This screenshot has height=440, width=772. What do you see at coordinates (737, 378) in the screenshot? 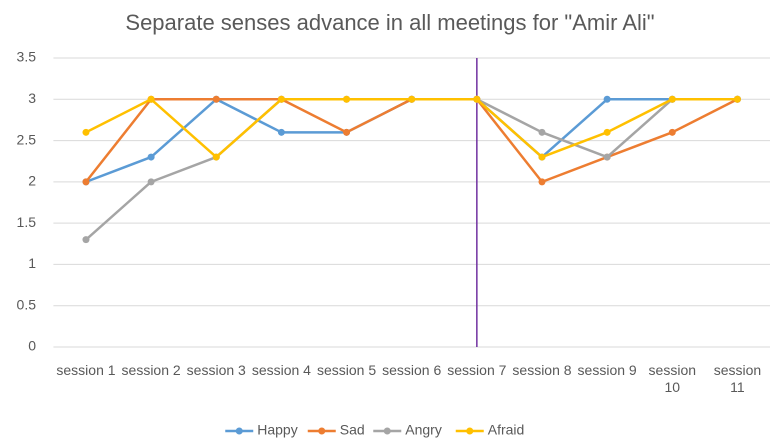
I see `x-tick-label: session 11` at bounding box center [737, 378].